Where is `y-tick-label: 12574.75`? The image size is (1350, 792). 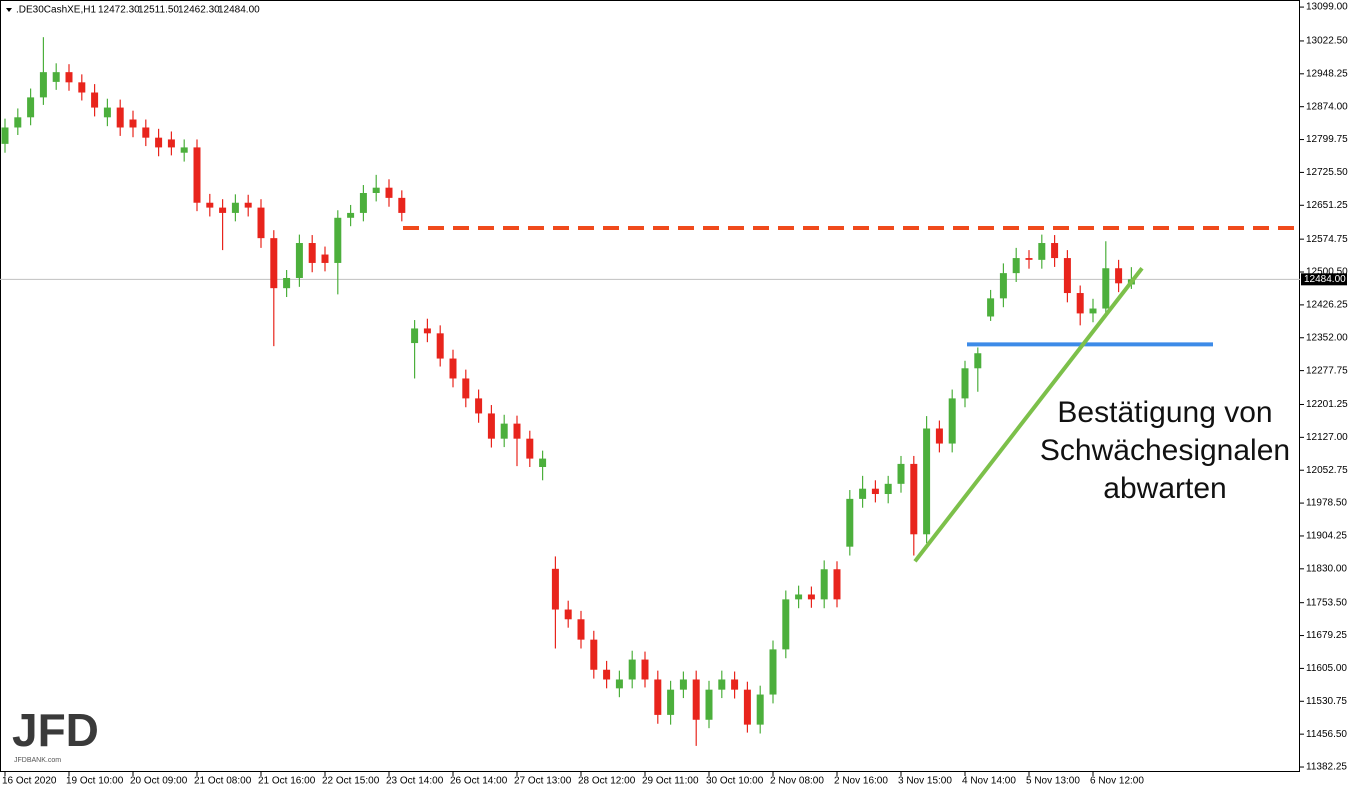
y-tick-label: 12574.75 is located at coordinates (1327, 239).